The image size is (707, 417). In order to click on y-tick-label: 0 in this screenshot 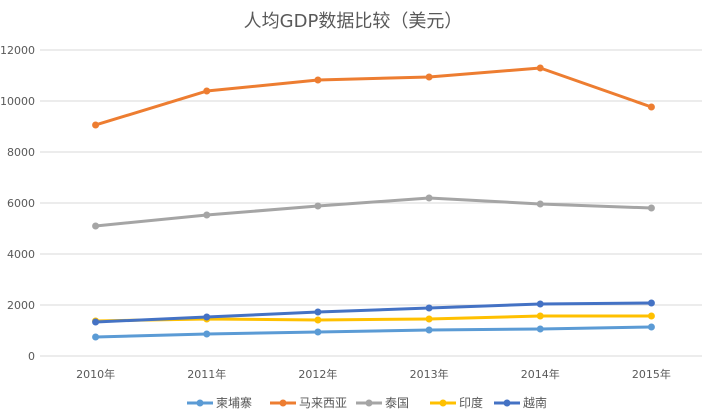, I will do `click(31, 356)`.